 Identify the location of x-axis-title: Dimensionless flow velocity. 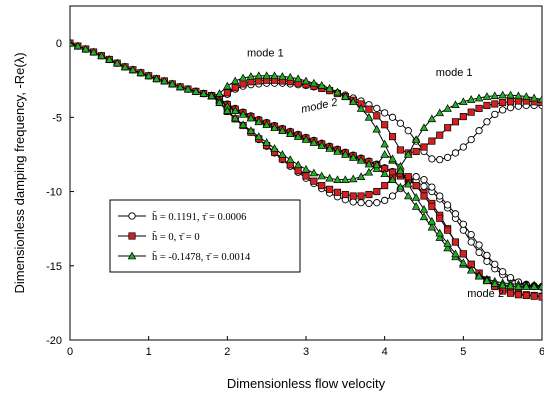
(306, 383).